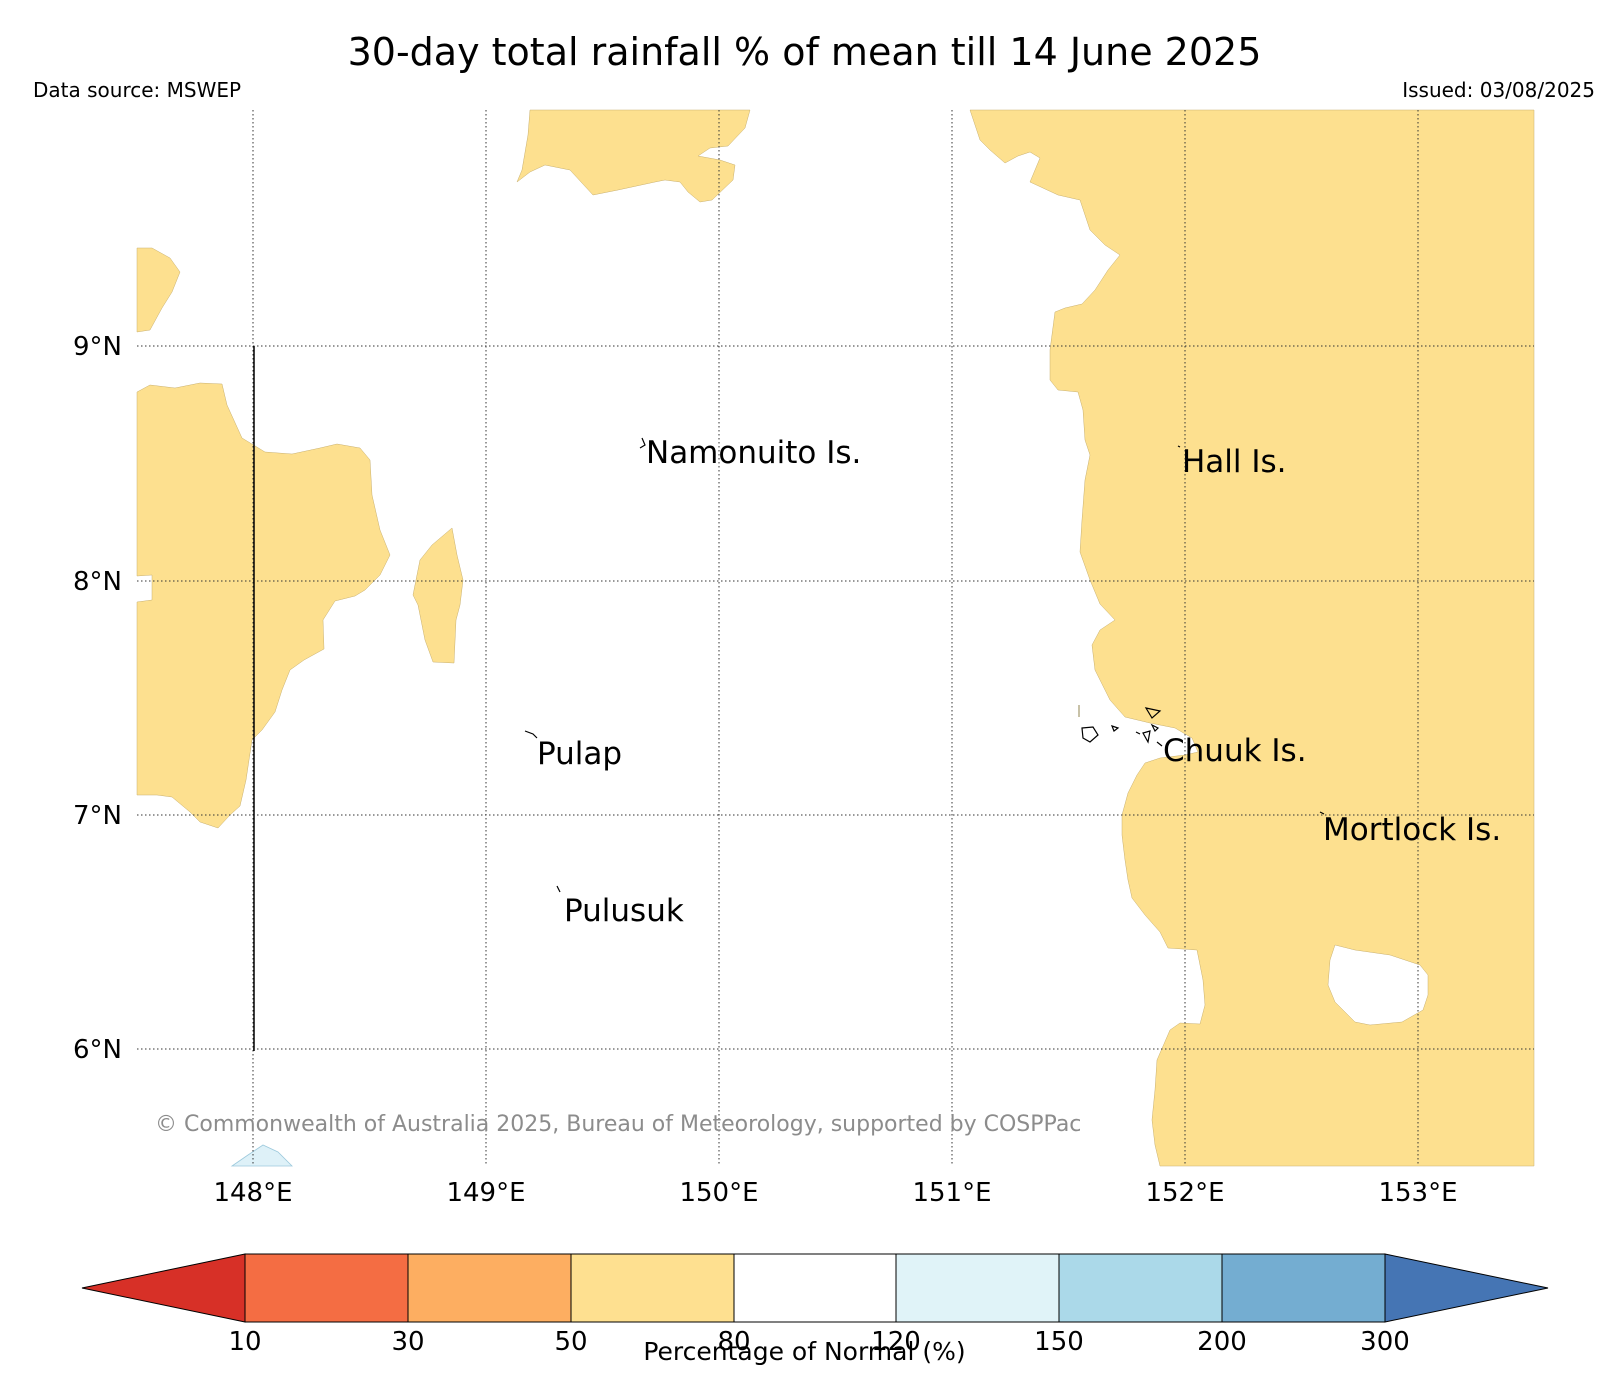  Describe the element at coordinates (804, 1351) in the screenshot. I see `colorbar-label: Percentage of Normal (%)` at that location.